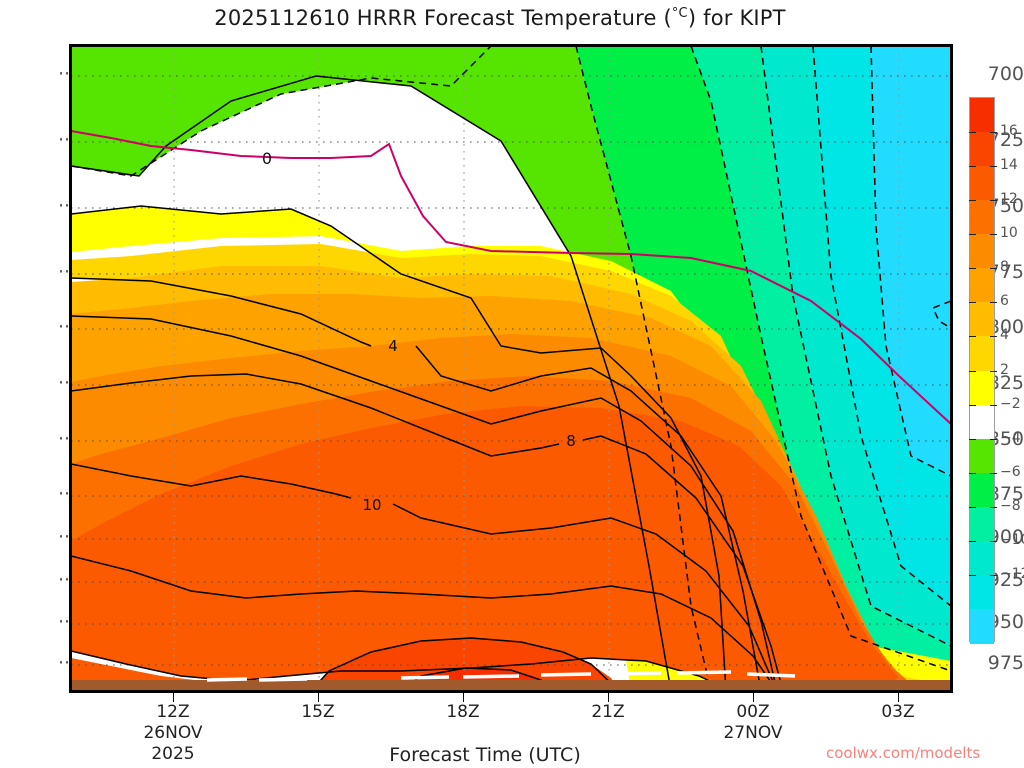 The height and width of the screenshot is (768, 1024). What do you see at coordinates (317, 712) in the screenshot?
I see `x-tick-label-15Z: 15Z` at bounding box center [317, 712].